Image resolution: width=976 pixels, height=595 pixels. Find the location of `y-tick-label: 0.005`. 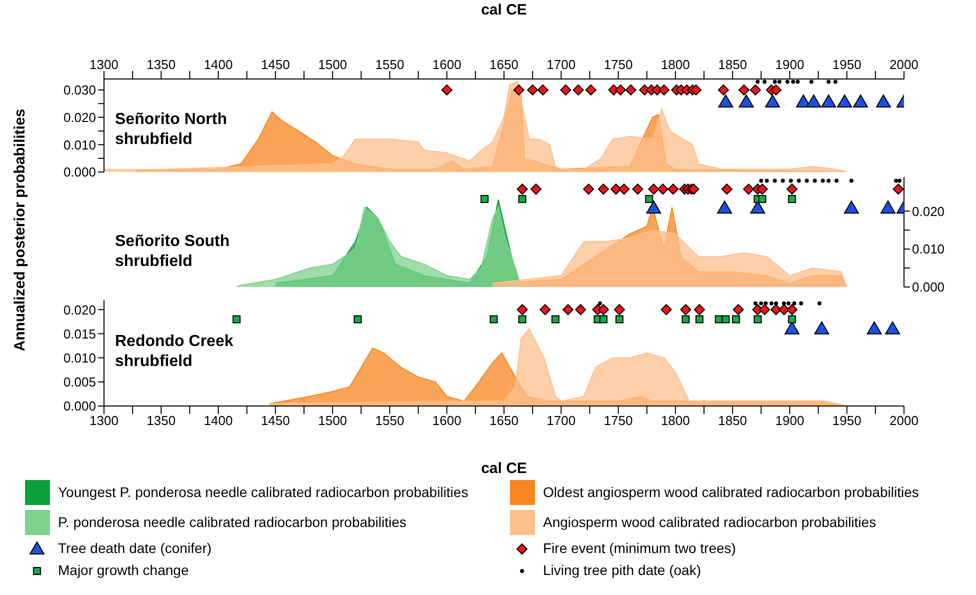

y-tick-label: 0.005 is located at coordinates (79, 382).